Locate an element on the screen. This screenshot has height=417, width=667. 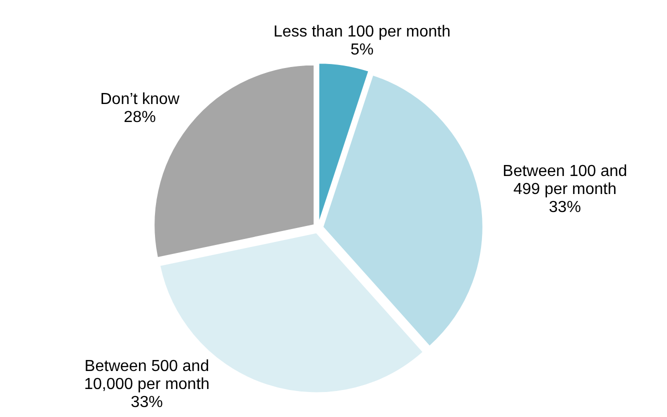
data-label: 5% is located at coordinates (362, 49).